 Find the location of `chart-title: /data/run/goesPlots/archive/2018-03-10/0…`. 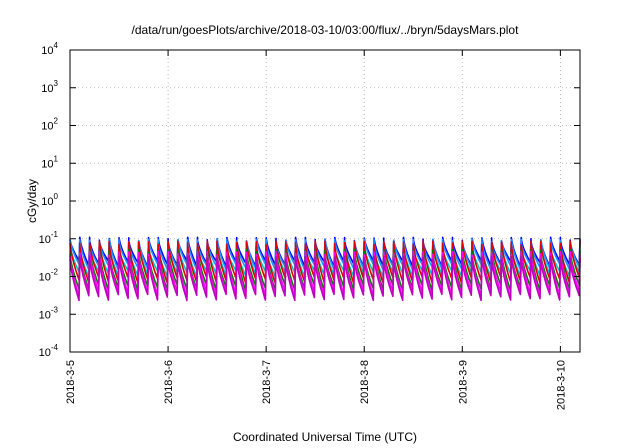

chart-title: /data/run/goesPlots/archive/2018-03-10/0… is located at coordinates (326, 30).